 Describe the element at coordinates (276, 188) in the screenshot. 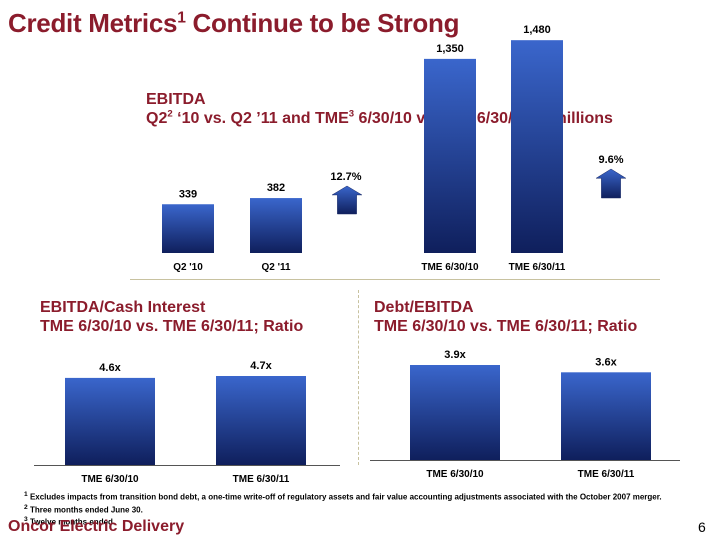

I see `bar-value-label: 382` at that location.